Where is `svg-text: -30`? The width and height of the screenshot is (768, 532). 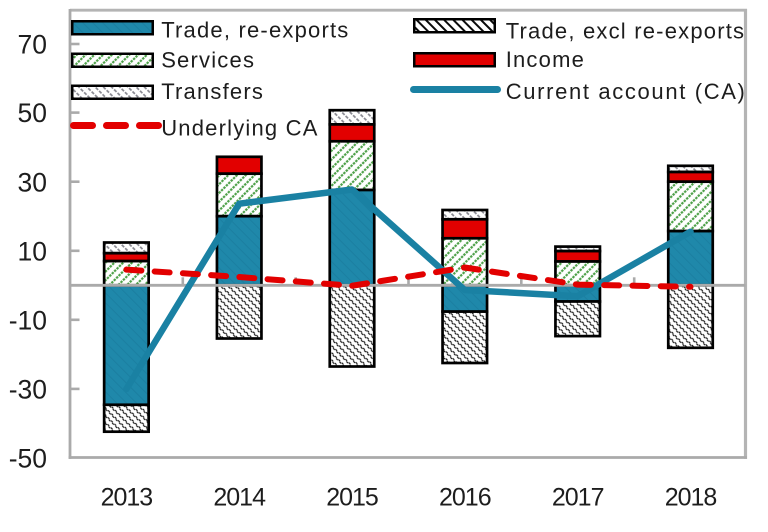
svg-text: -30 is located at coordinates (28, 390).